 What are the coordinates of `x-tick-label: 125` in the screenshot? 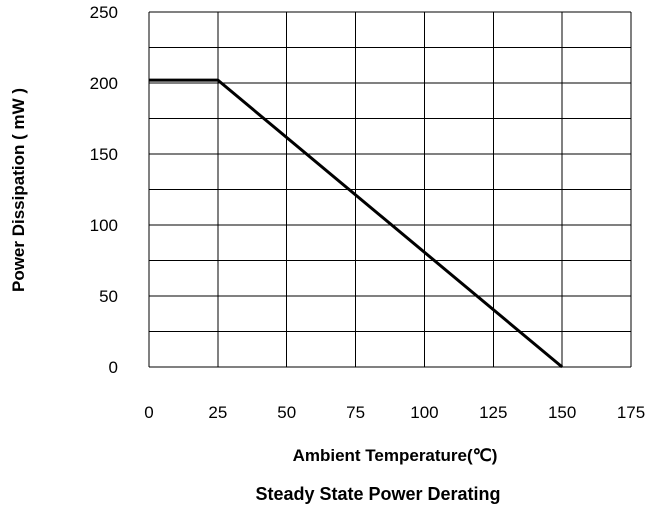 It's located at (493, 412).